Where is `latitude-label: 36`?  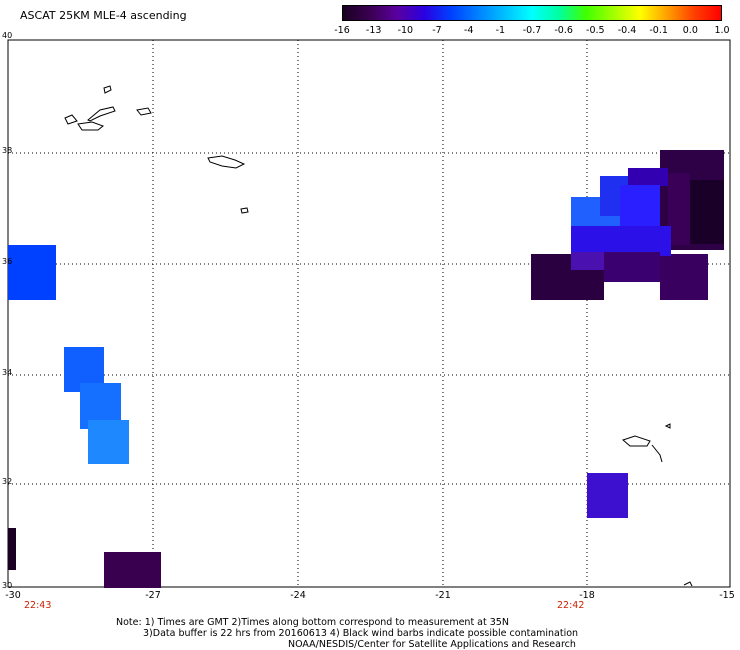 latitude-label: 36 is located at coordinates (7, 261).